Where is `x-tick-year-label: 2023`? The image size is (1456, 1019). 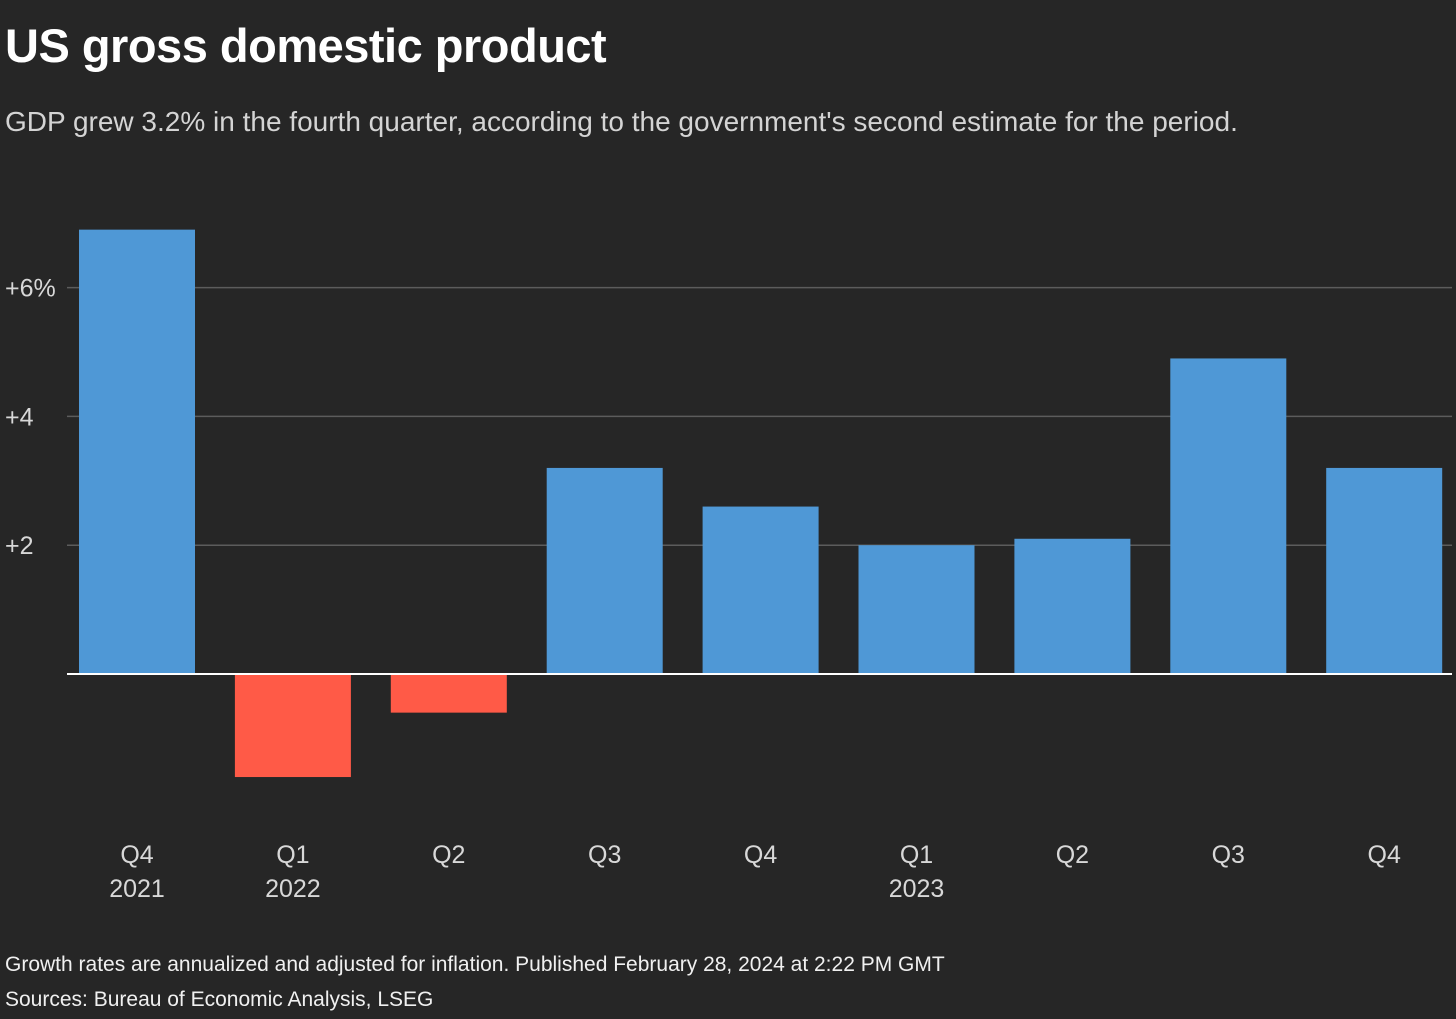 x-tick-year-label: 2023 is located at coordinates (917, 889).